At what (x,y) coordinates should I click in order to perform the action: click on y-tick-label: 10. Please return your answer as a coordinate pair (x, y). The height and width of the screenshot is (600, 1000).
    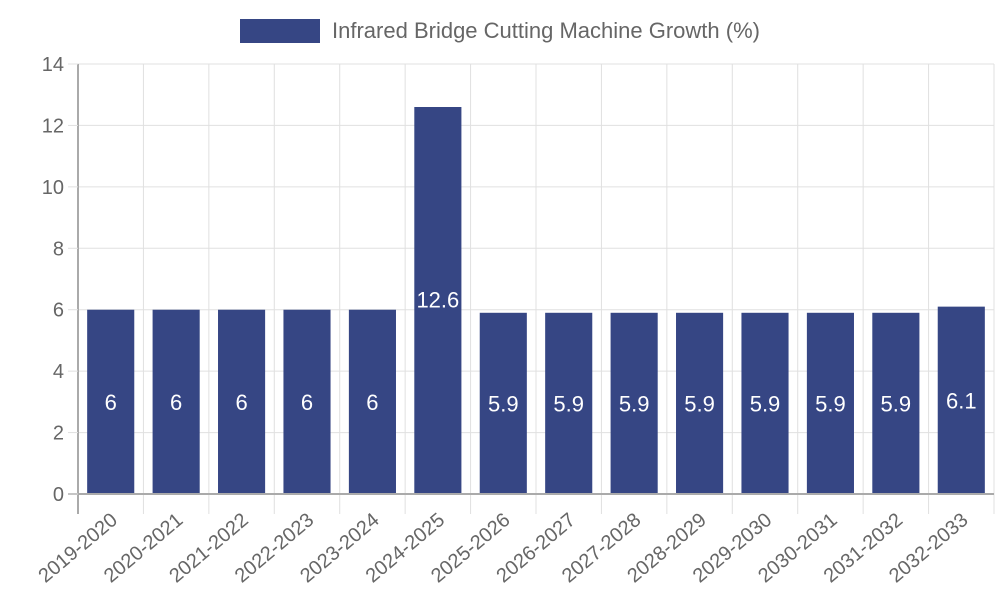
    Looking at the image, I should click on (53, 188).